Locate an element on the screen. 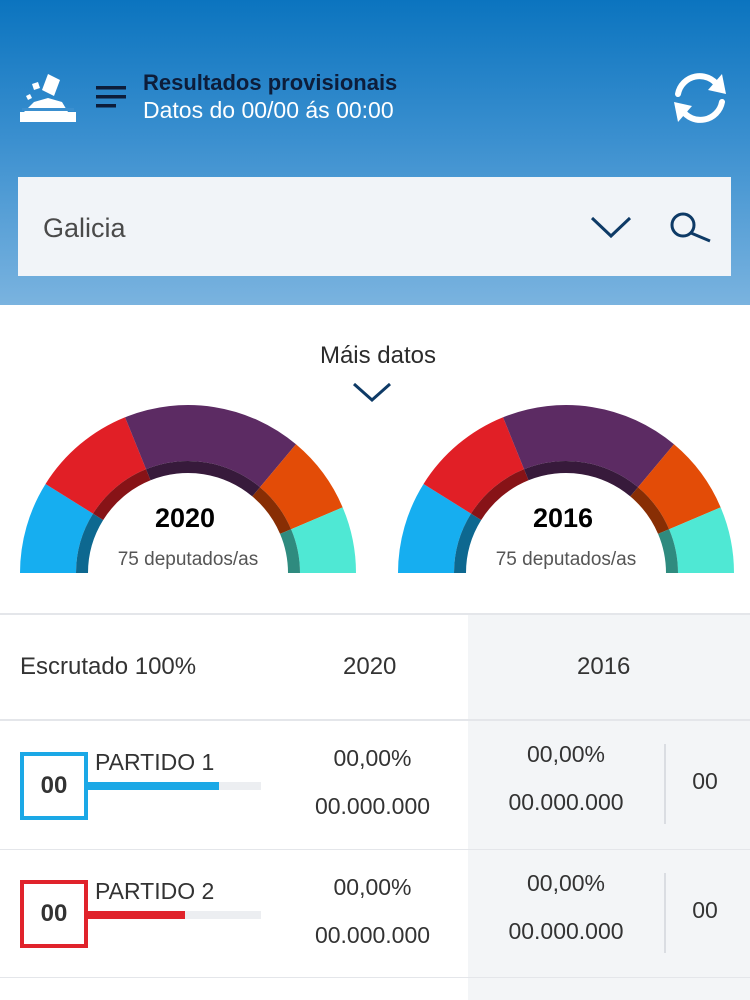 Image resolution: width=750 pixels, height=1000 pixels. scrutiny-label: Escrutado 100% is located at coordinates (108, 666).